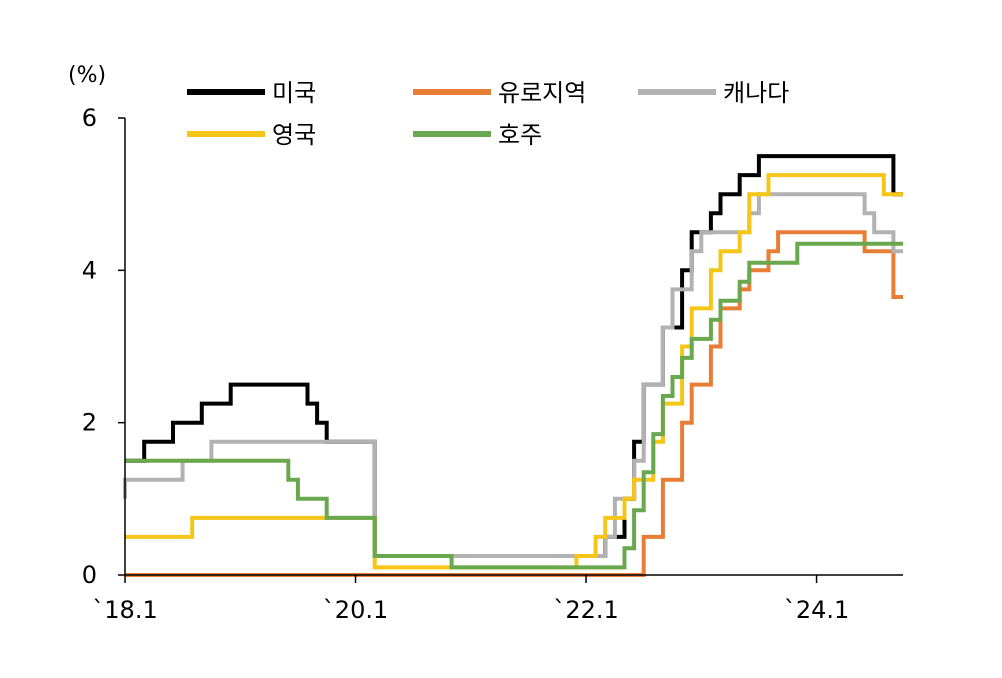 This screenshot has height=678, width=1002. I want to click on legend-label-2: 유로지역, so click(542, 93).